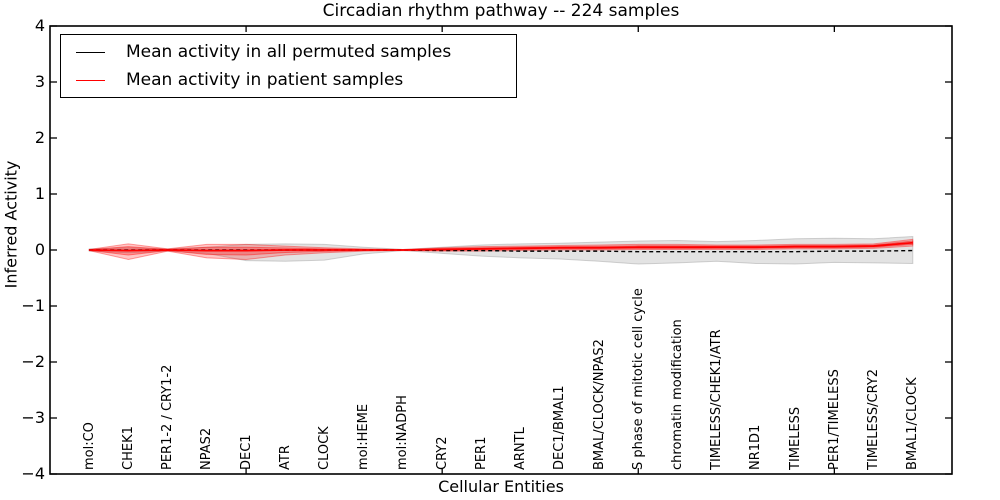  Describe the element at coordinates (265, 80) in the screenshot. I see `legend-label-patient: Mean activity in patient samples` at that location.